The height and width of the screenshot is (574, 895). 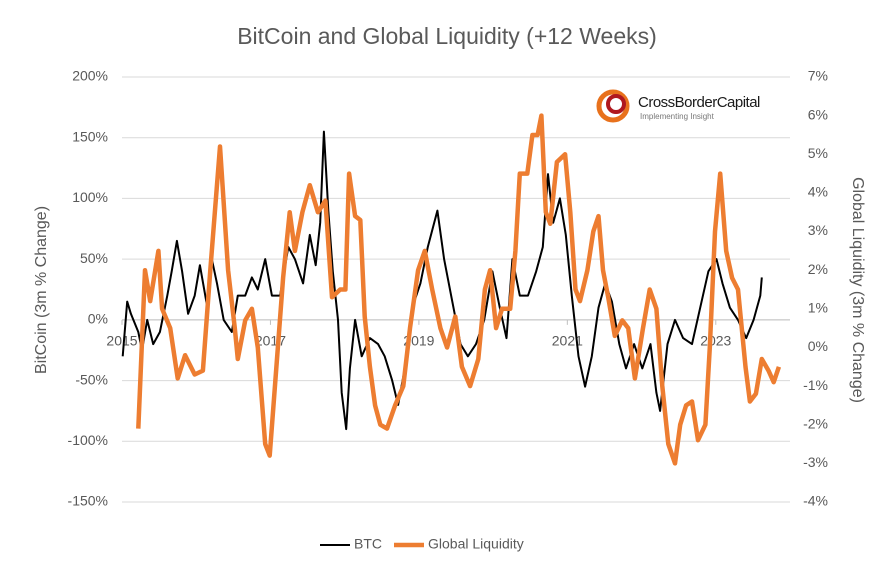 What do you see at coordinates (818, 230) in the screenshot?
I see `y2-tick-label: 3%` at bounding box center [818, 230].